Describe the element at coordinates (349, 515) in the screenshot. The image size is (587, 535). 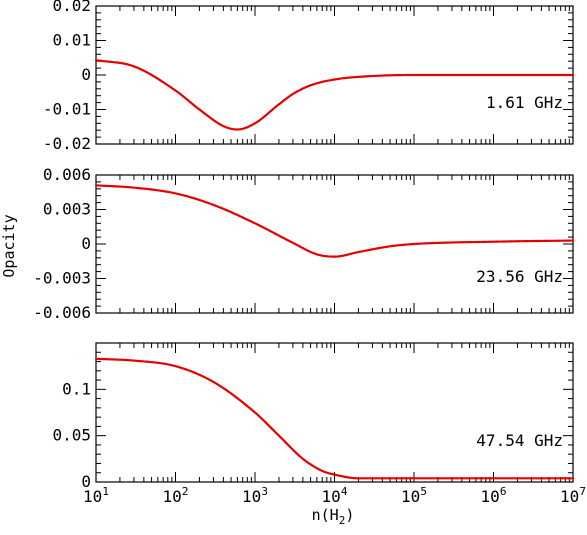
I see `x-axis-title-close: )` at that location.